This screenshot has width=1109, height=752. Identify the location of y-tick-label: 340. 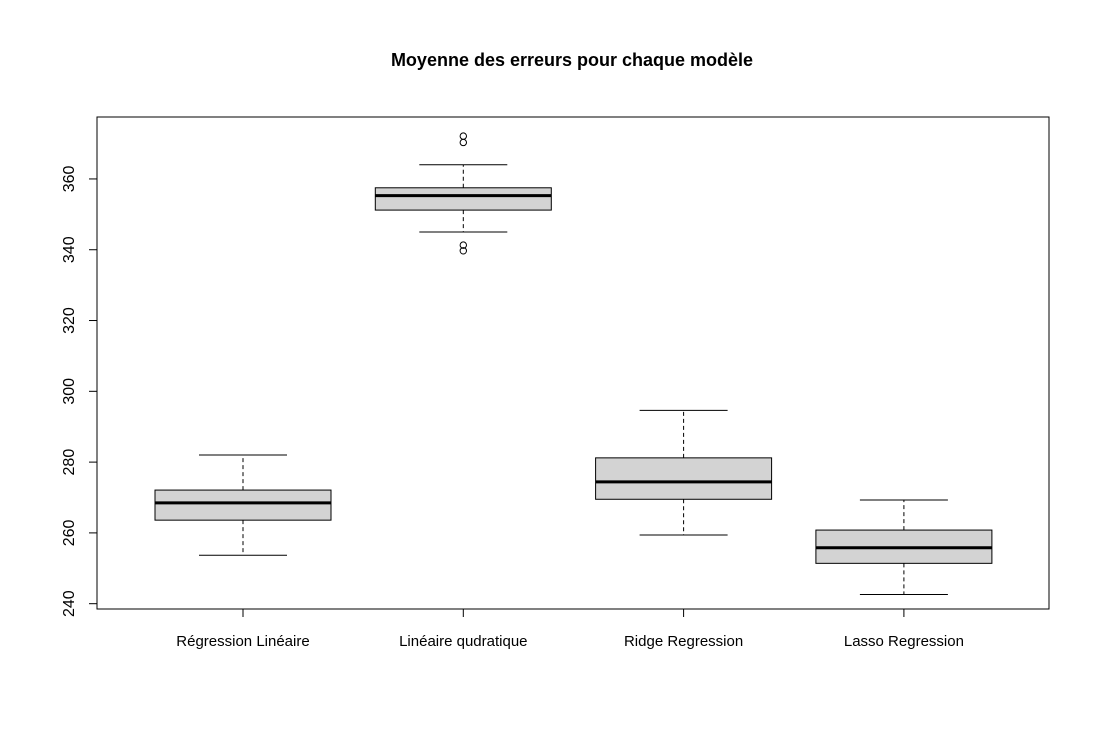
(69, 249).